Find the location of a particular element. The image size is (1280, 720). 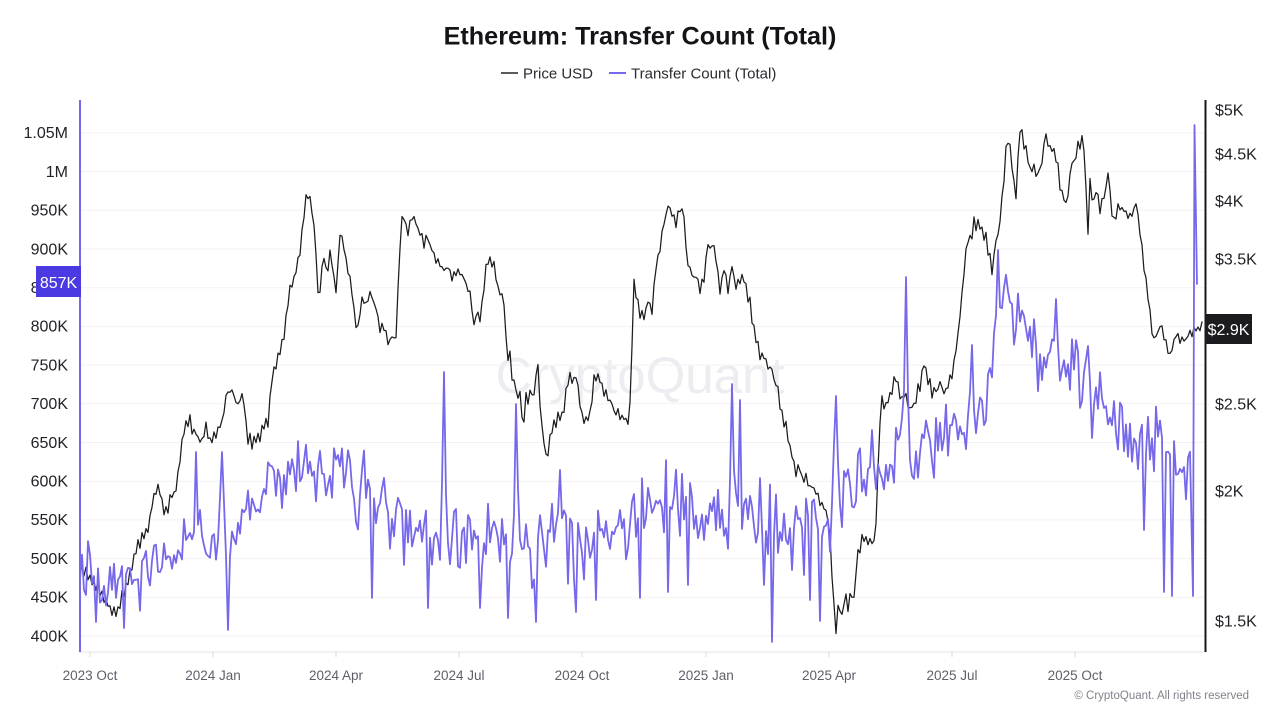

svg-text: $2K is located at coordinates (1229, 492).